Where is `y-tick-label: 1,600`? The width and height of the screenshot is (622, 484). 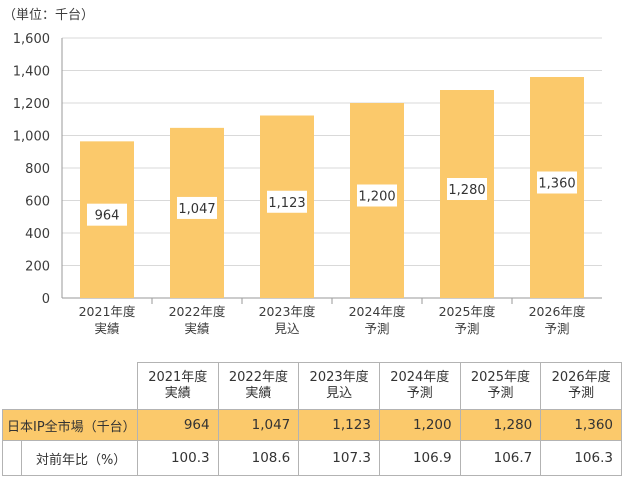 y-tick-label: 1,600 is located at coordinates (31, 39).